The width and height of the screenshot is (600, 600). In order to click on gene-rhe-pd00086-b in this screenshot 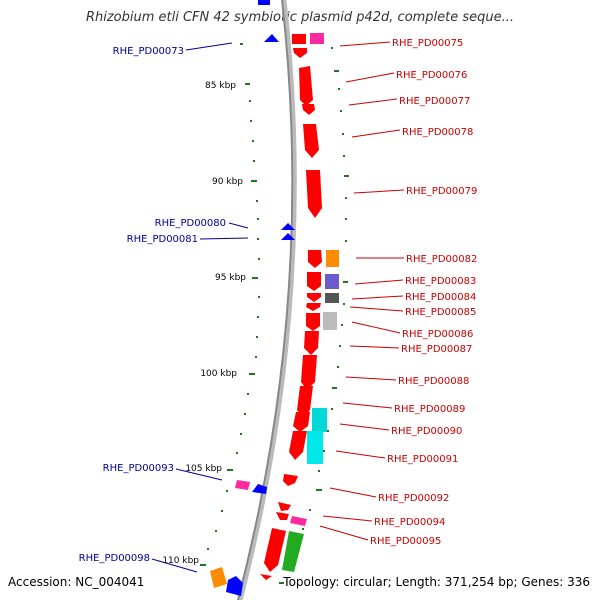, I will do `click(330, 321)`.